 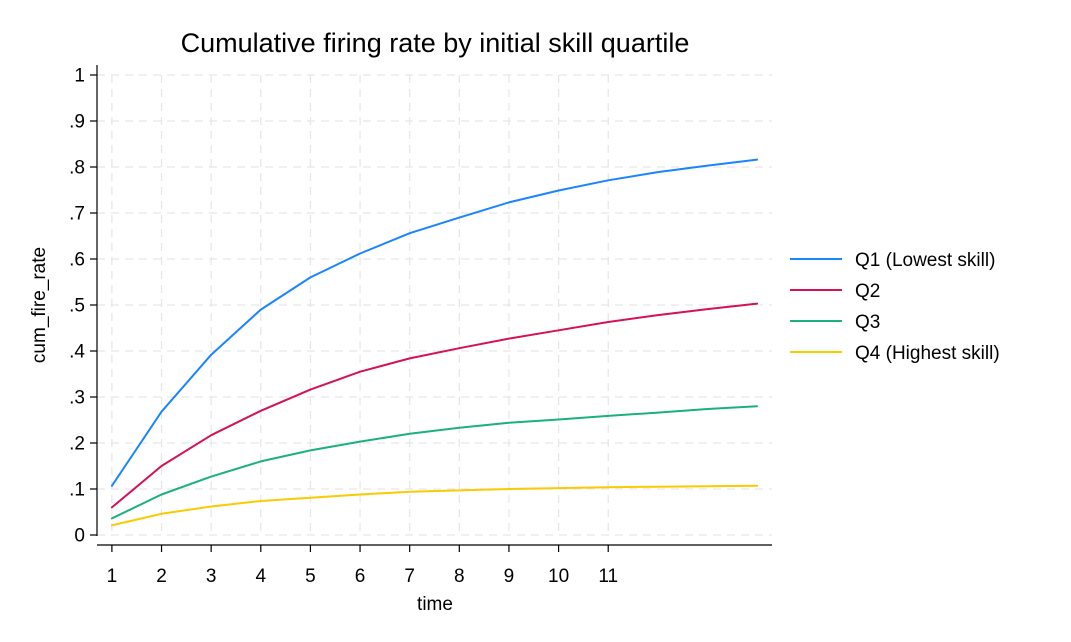 What do you see at coordinates (211, 576) in the screenshot?
I see `x-tick-label: 3` at bounding box center [211, 576].